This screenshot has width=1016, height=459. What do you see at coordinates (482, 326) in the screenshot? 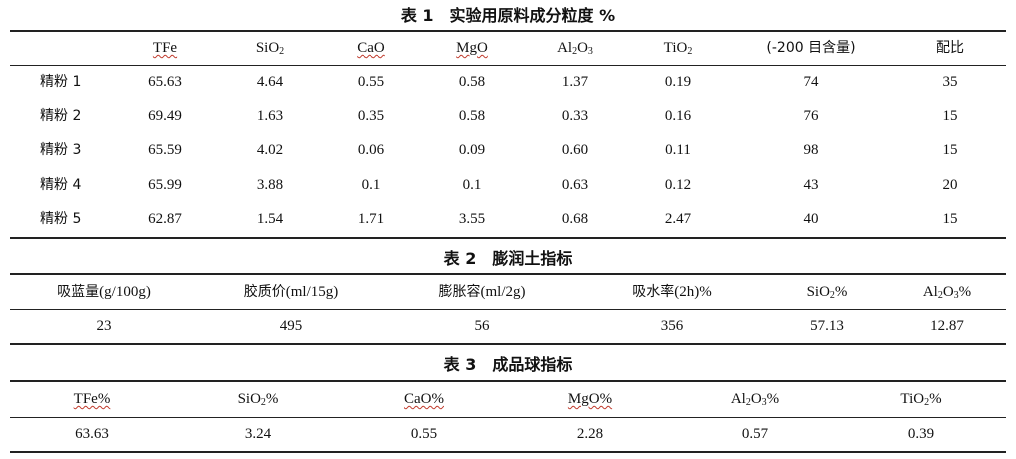
I see `table-cell: 56` at bounding box center [482, 326].